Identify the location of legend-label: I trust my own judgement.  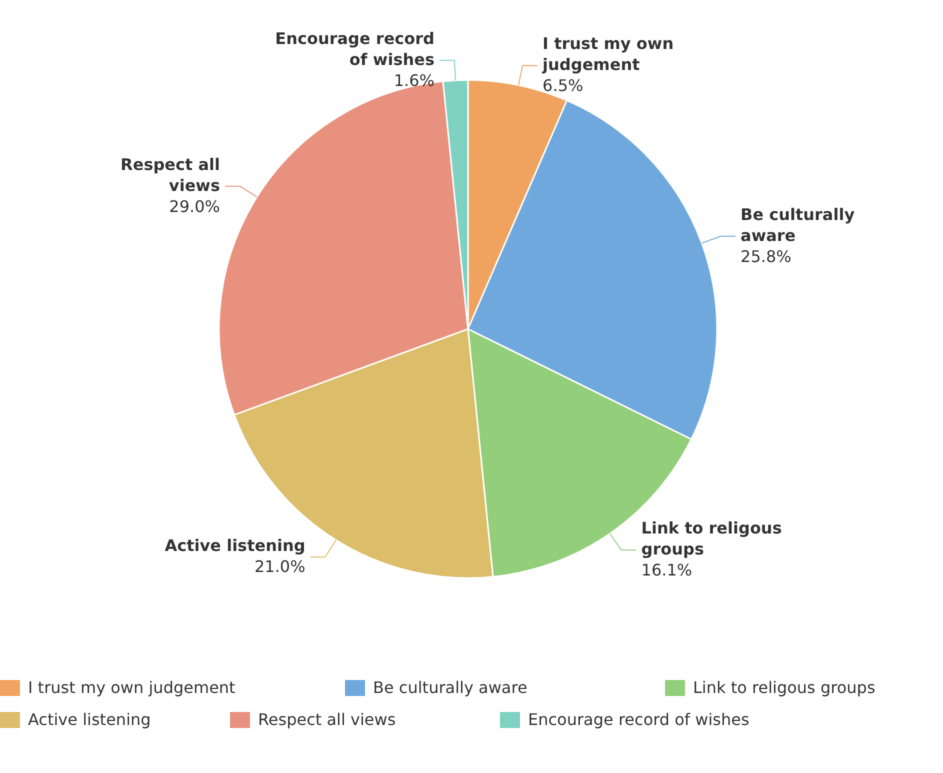
(132, 687).